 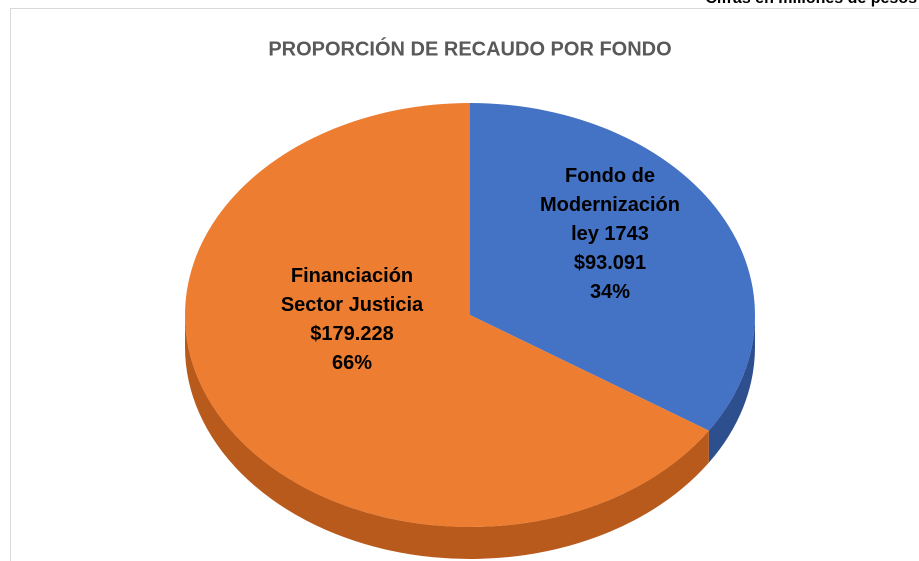 I want to click on slice-side, so click(x=731, y=389).